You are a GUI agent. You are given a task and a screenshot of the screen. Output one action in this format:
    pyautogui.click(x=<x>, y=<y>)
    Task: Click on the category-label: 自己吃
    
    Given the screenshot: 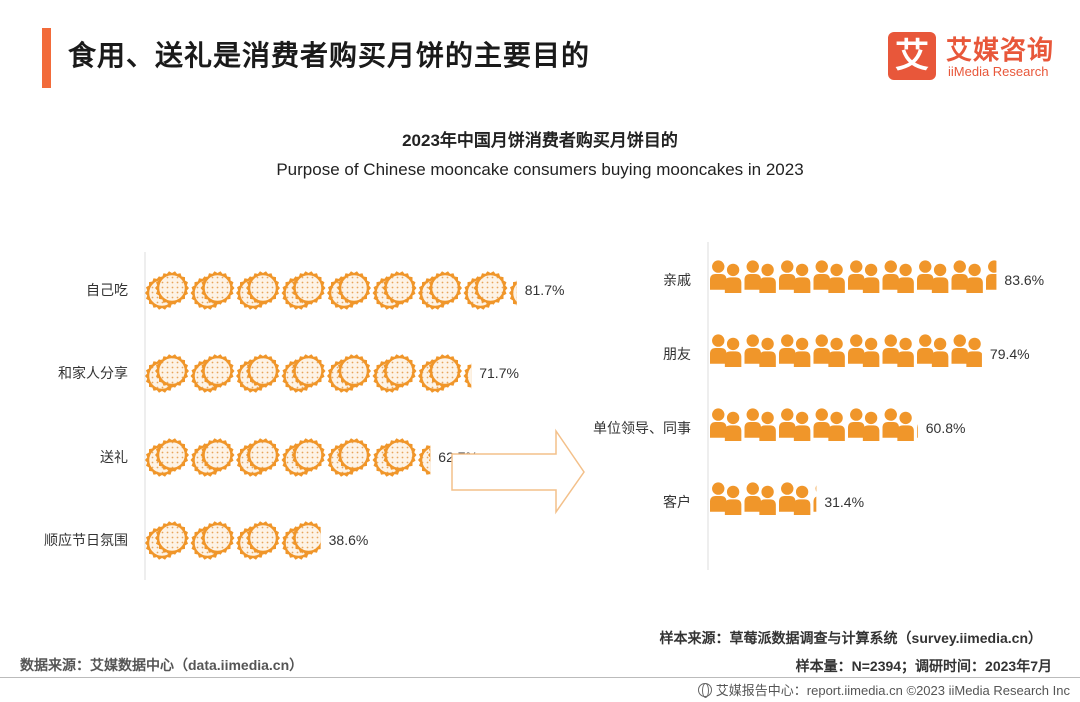 What is the action you would take?
    pyautogui.click(x=107, y=290)
    